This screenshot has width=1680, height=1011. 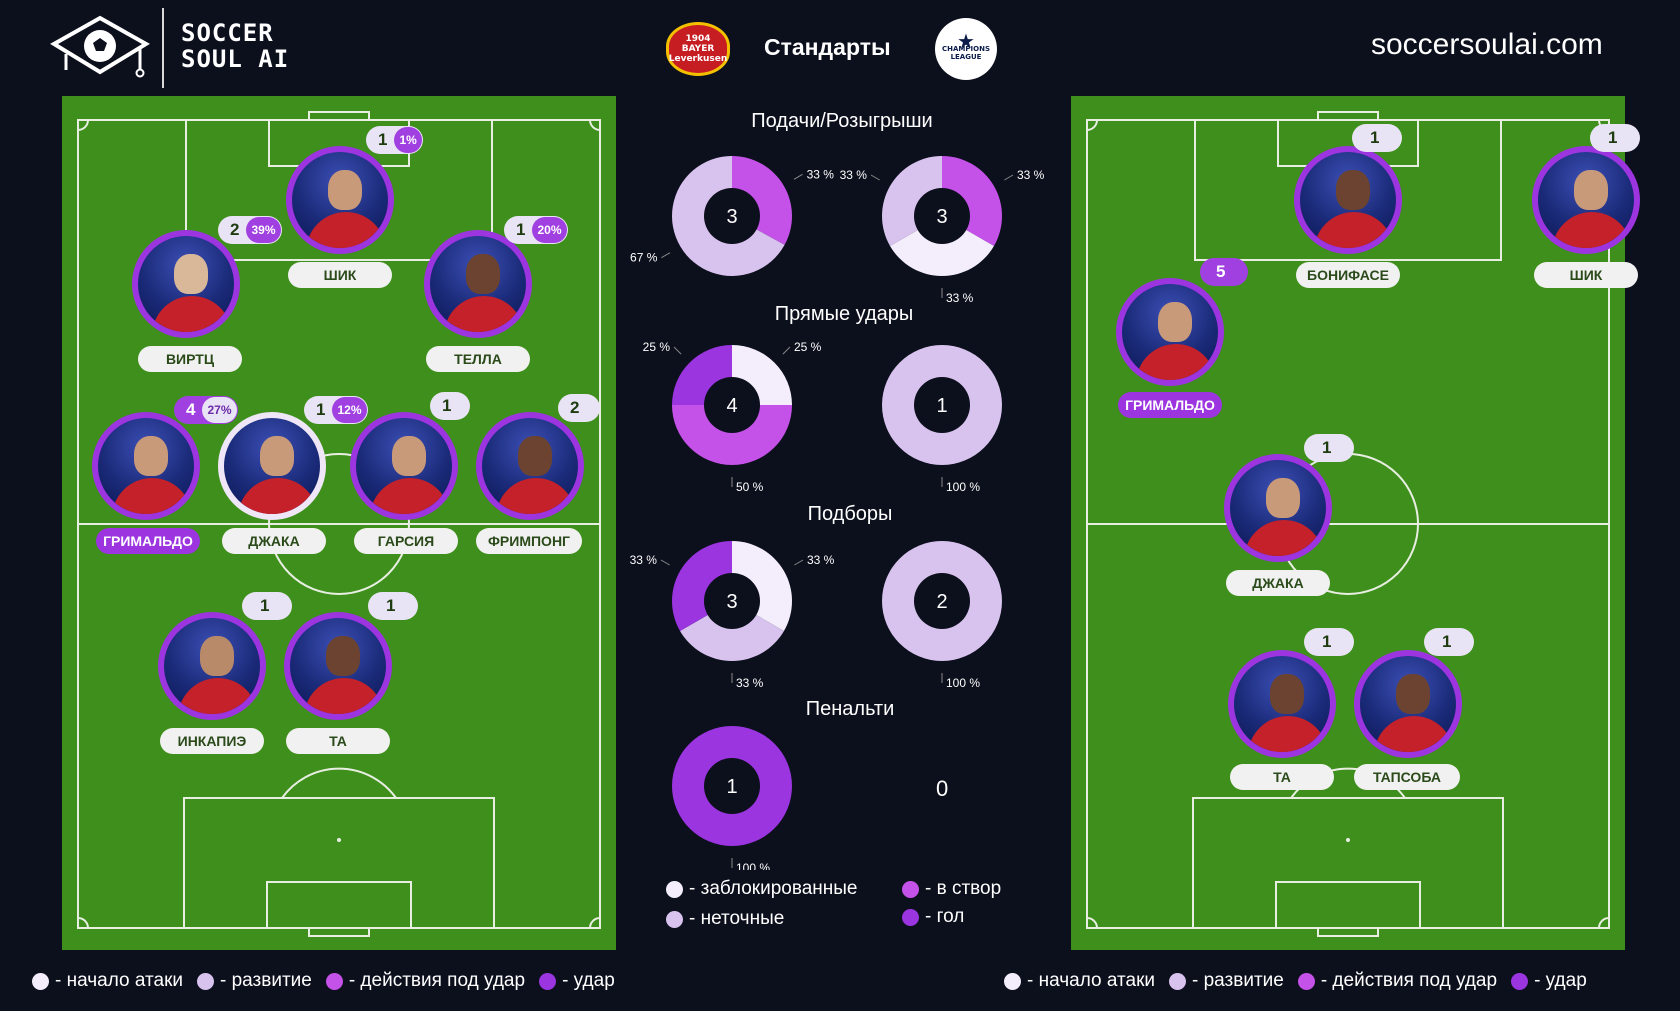 What do you see at coordinates (762, 889) in the screenshot?
I see `center-legend-blocked: - заблокированные` at bounding box center [762, 889].